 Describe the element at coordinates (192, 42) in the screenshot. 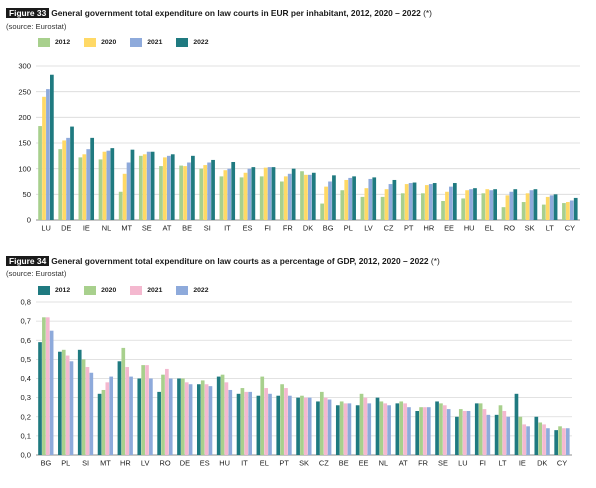

I see `legend-item: 2022` at that location.